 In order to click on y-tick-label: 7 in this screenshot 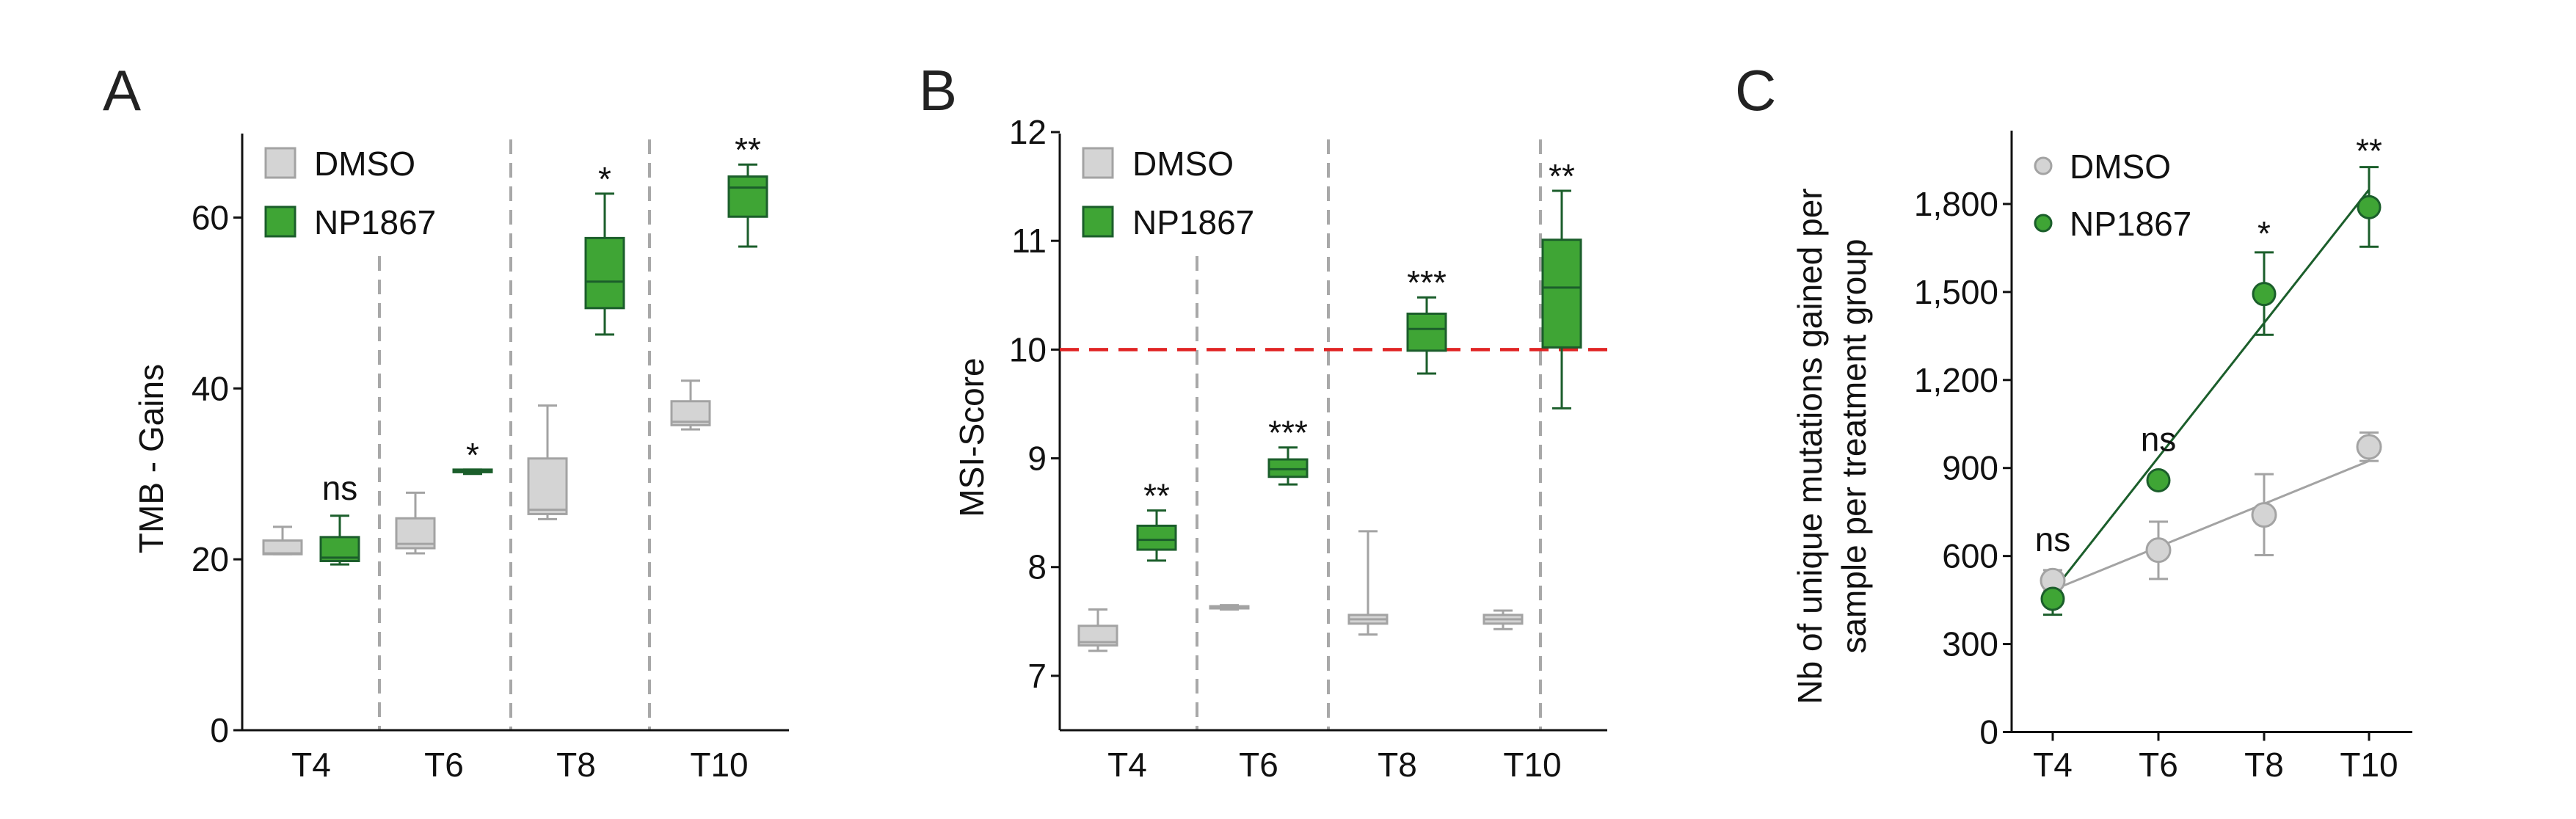, I will do `click(1037, 676)`.